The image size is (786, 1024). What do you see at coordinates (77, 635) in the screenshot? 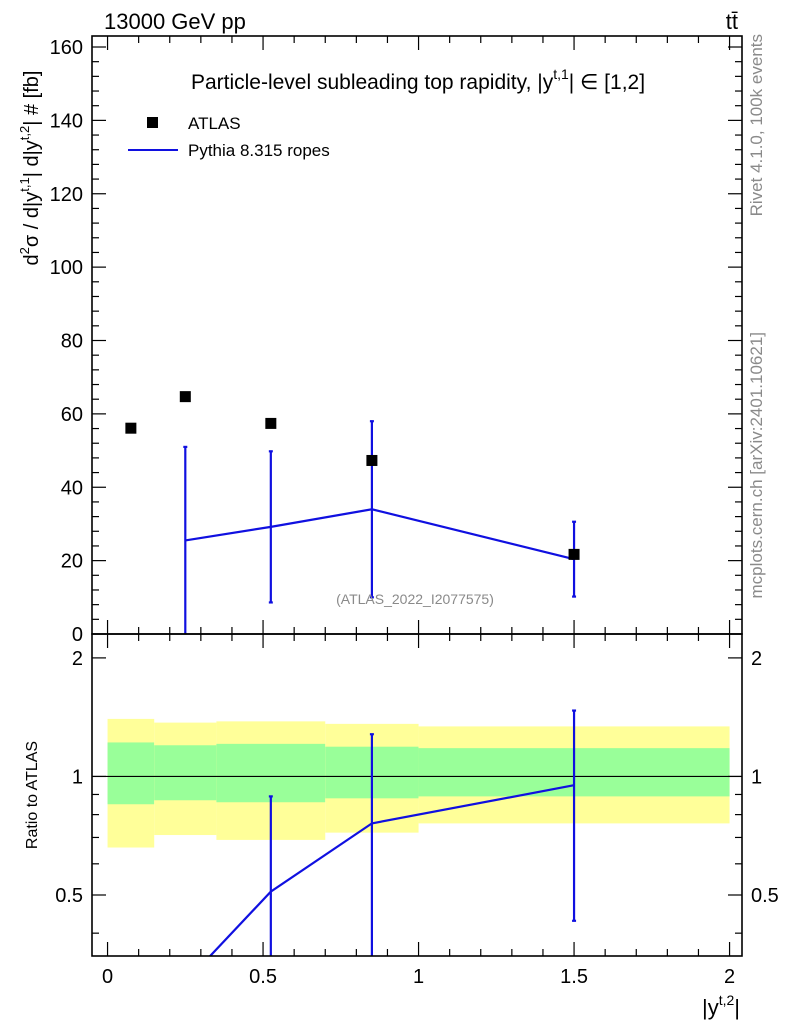
I see `main-ytick-label: 0` at bounding box center [77, 635].